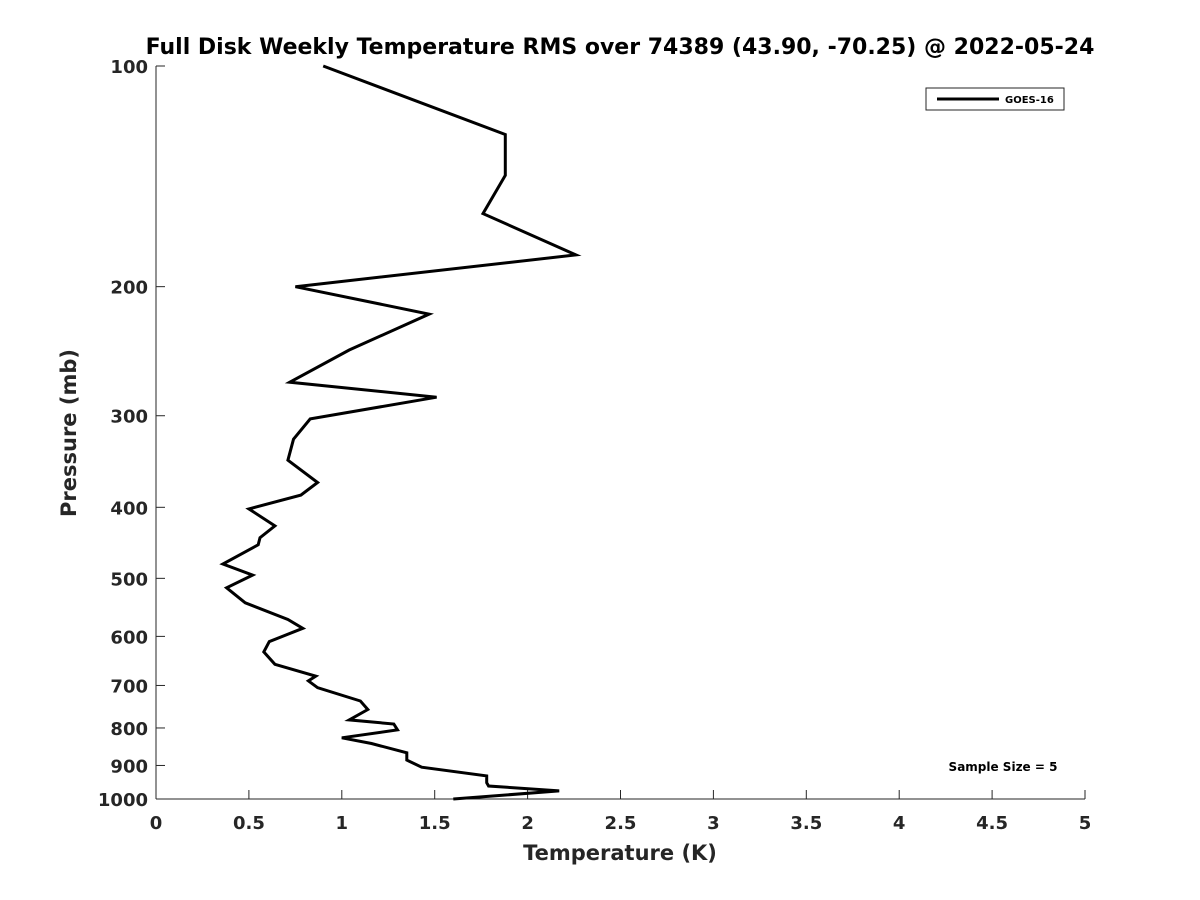  Describe the element at coordinates (129, 729) in the screenshot. I see `y-tick-label: 800` at that location.